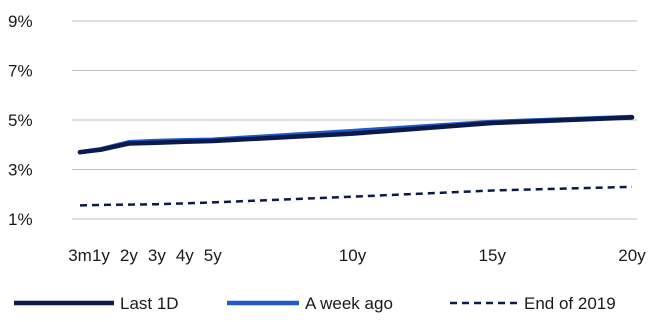  What do you see at coordinates (101, 255) in the screenshot?
I see `x-tick-label: 1y` at bounding box center [101, 255].